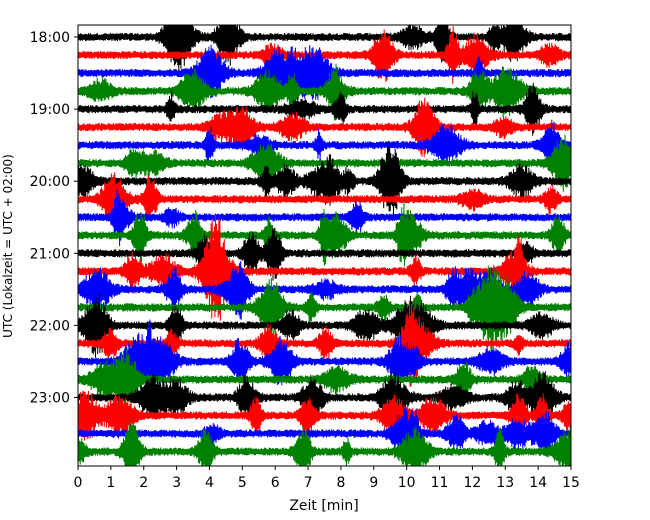 This screenshot has height=520, width=650. I want to click on x-tick-label: 10, so click(407, 483).